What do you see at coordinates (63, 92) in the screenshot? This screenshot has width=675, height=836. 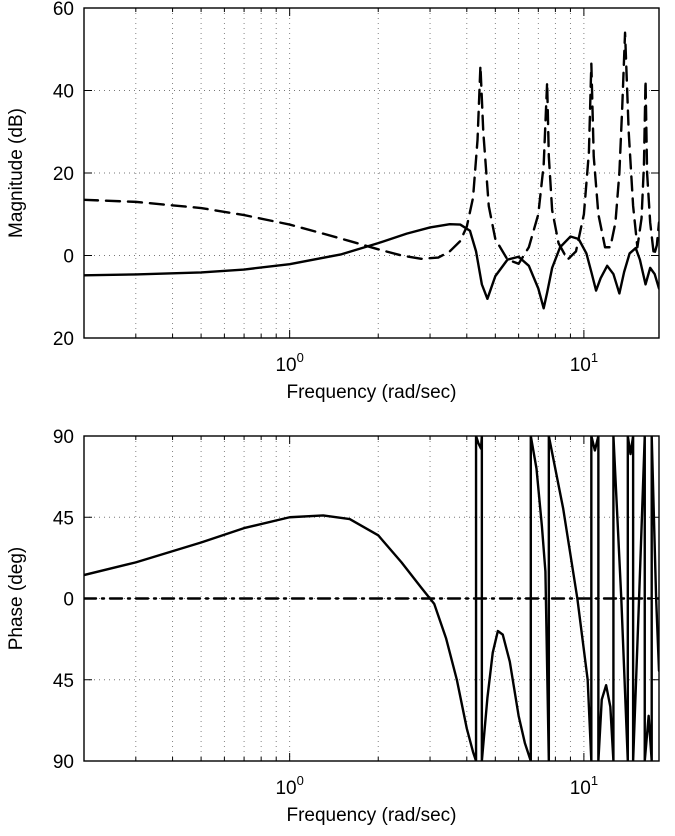 I see `y-tick-label: 40` at bounding box center [63, 92].